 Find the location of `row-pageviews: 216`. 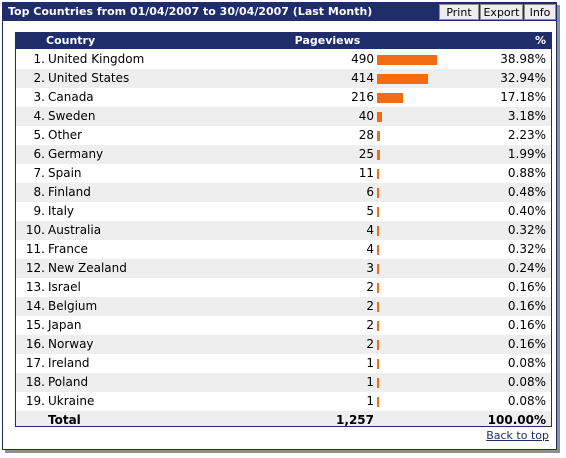

row-pageviews: 216 is located at coordinates (362, 97).